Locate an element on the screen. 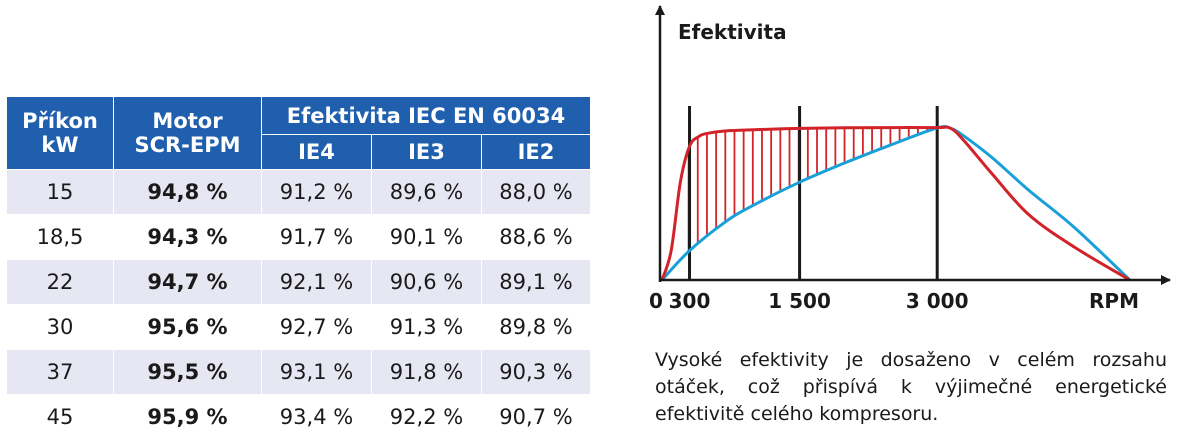 This screenshot has height=440, width=1182. table-row: 22 94,7 % 92,1 % 90,6 % 89,1 % is located at coordinates (298, 282).